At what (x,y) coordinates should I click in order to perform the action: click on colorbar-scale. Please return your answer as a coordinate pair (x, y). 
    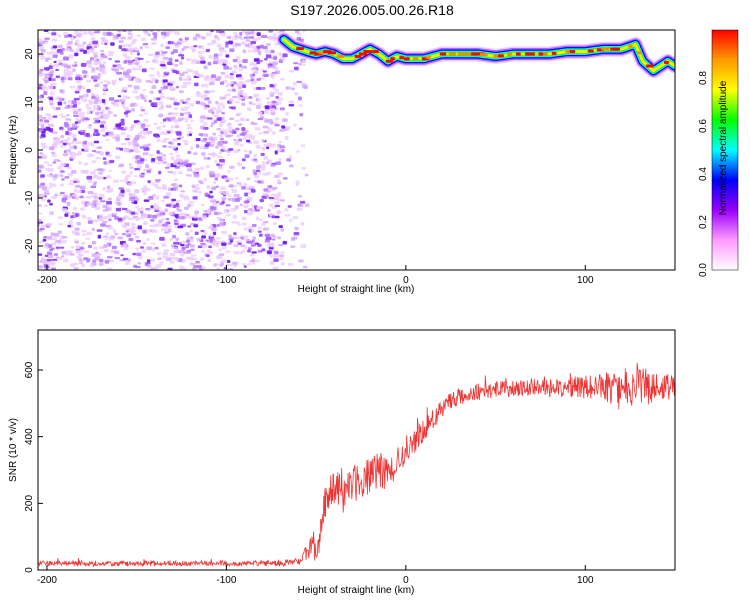
    Looking at the image, I should click on (725, 150).